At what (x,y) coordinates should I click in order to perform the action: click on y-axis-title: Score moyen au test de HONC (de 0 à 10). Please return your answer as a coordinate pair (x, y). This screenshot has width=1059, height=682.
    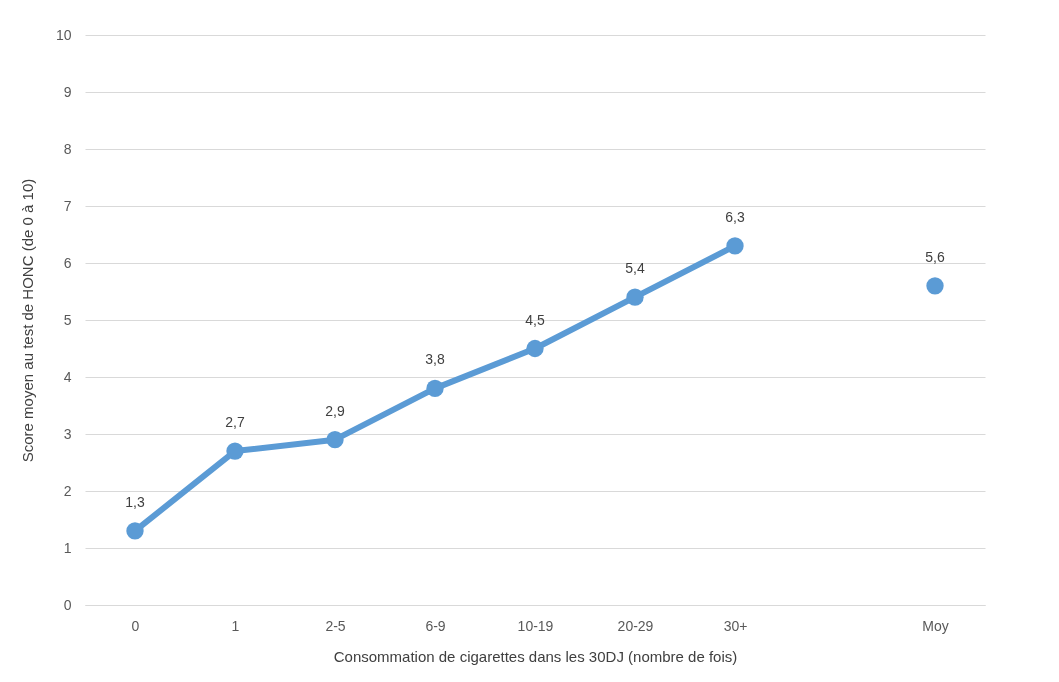
    Looking at the image, I should click on (27, 320).